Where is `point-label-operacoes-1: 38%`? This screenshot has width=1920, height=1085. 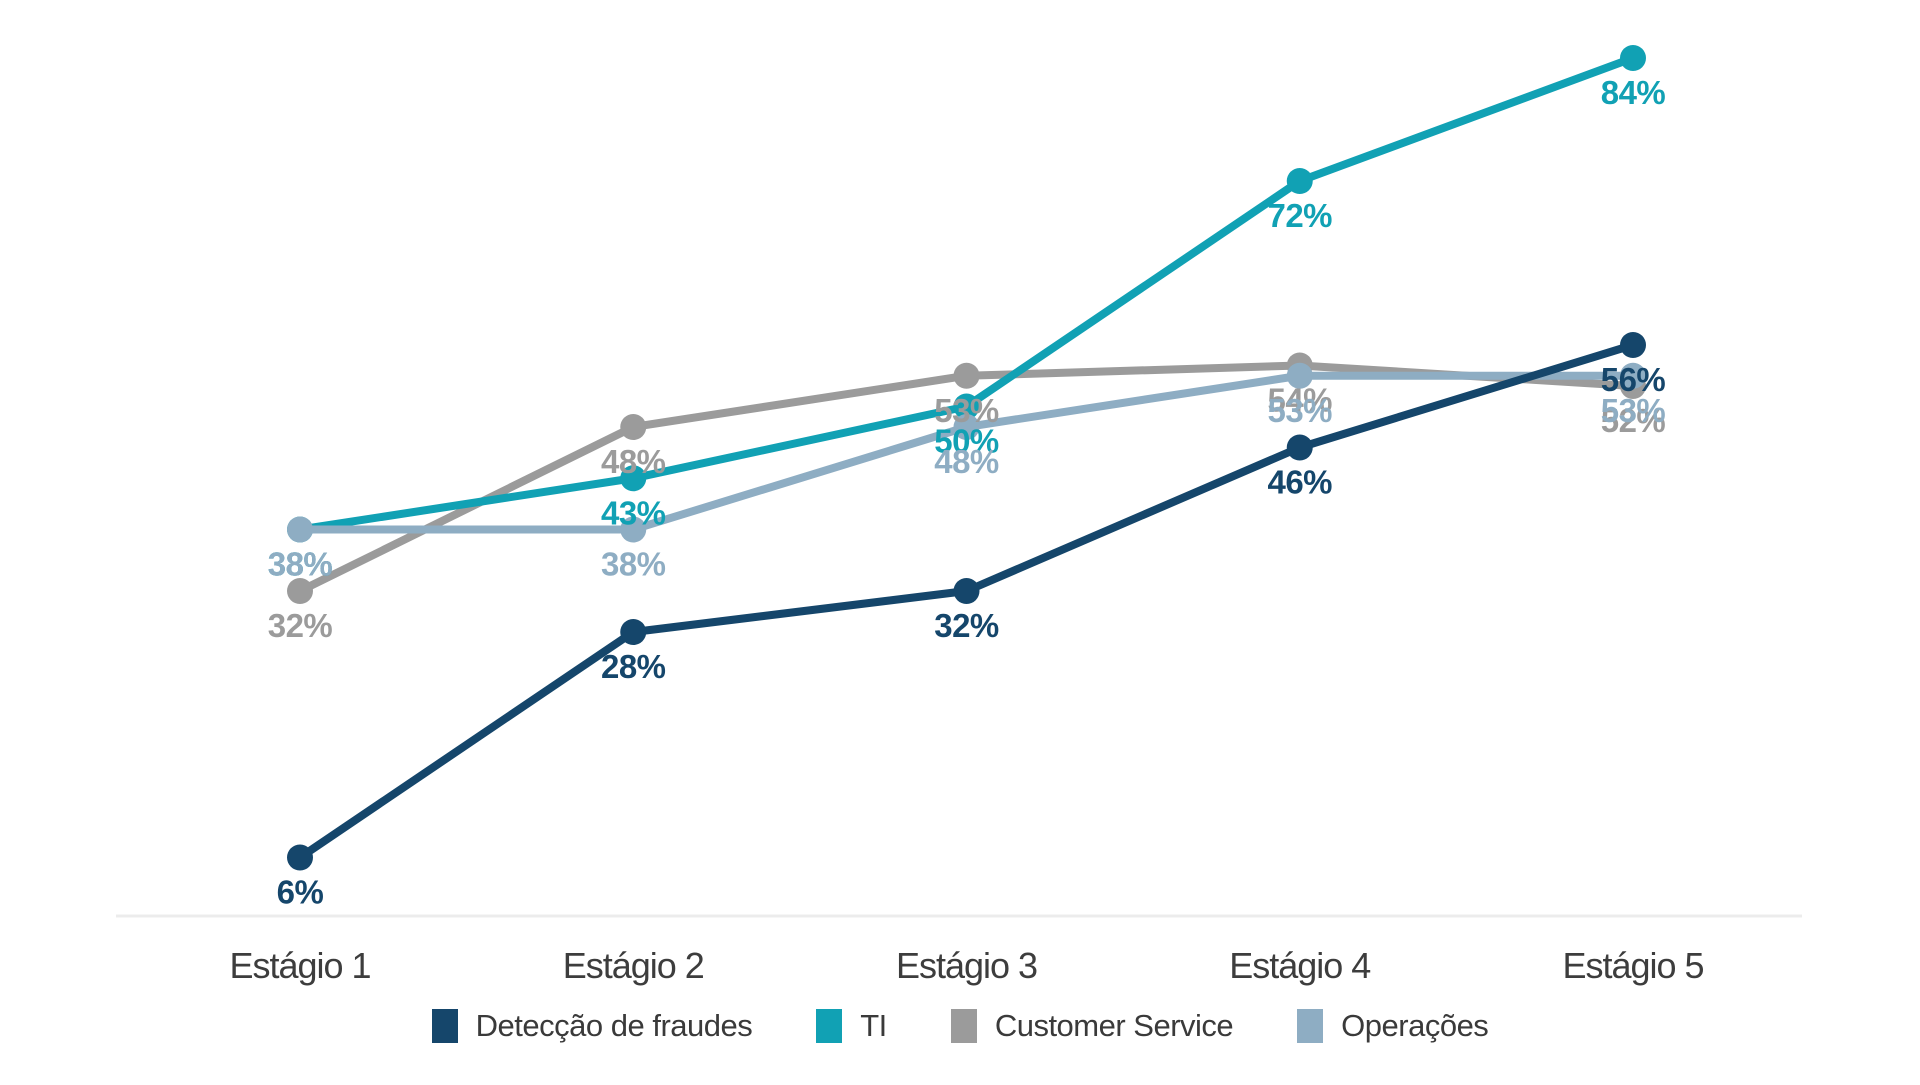 point-label-operacoes-1: 38% is located at coordinates (300, 564).